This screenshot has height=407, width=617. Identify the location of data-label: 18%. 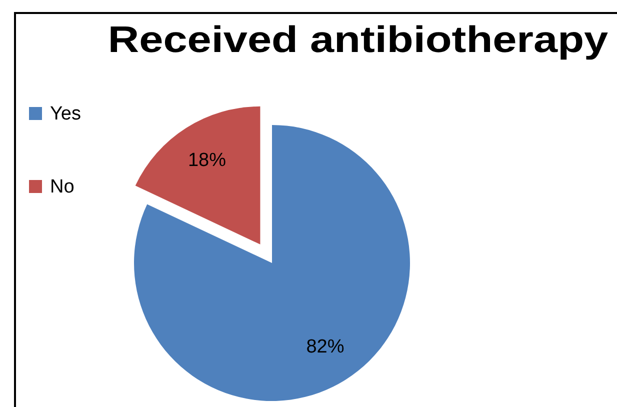
(207, 161).